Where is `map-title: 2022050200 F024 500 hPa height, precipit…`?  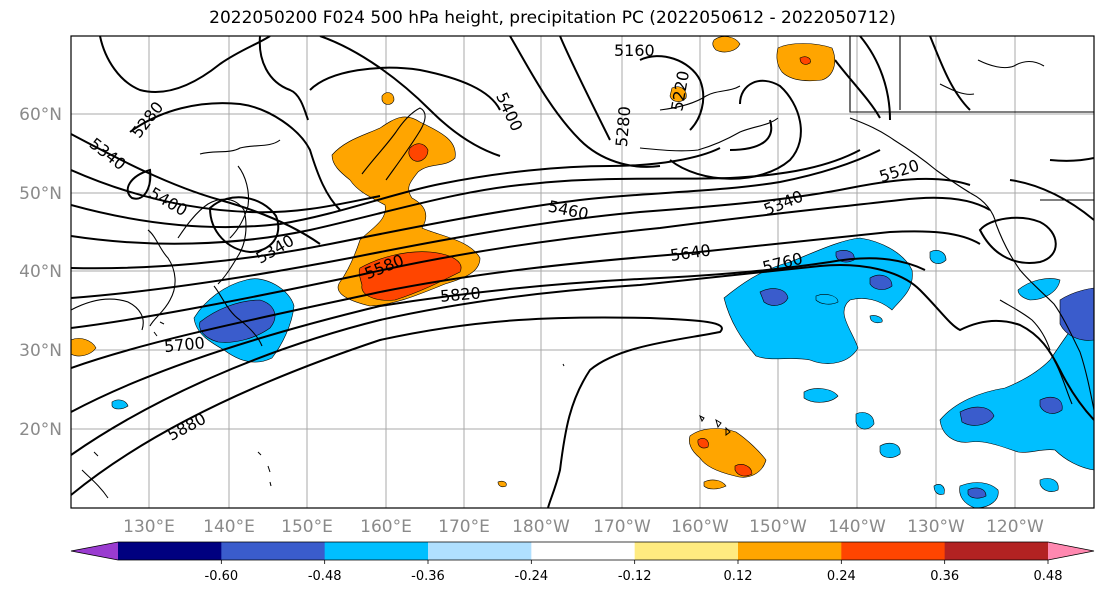 map-title: 2022050200 F024 500 hPa height, precipit… is located at coordinates (552, 18).